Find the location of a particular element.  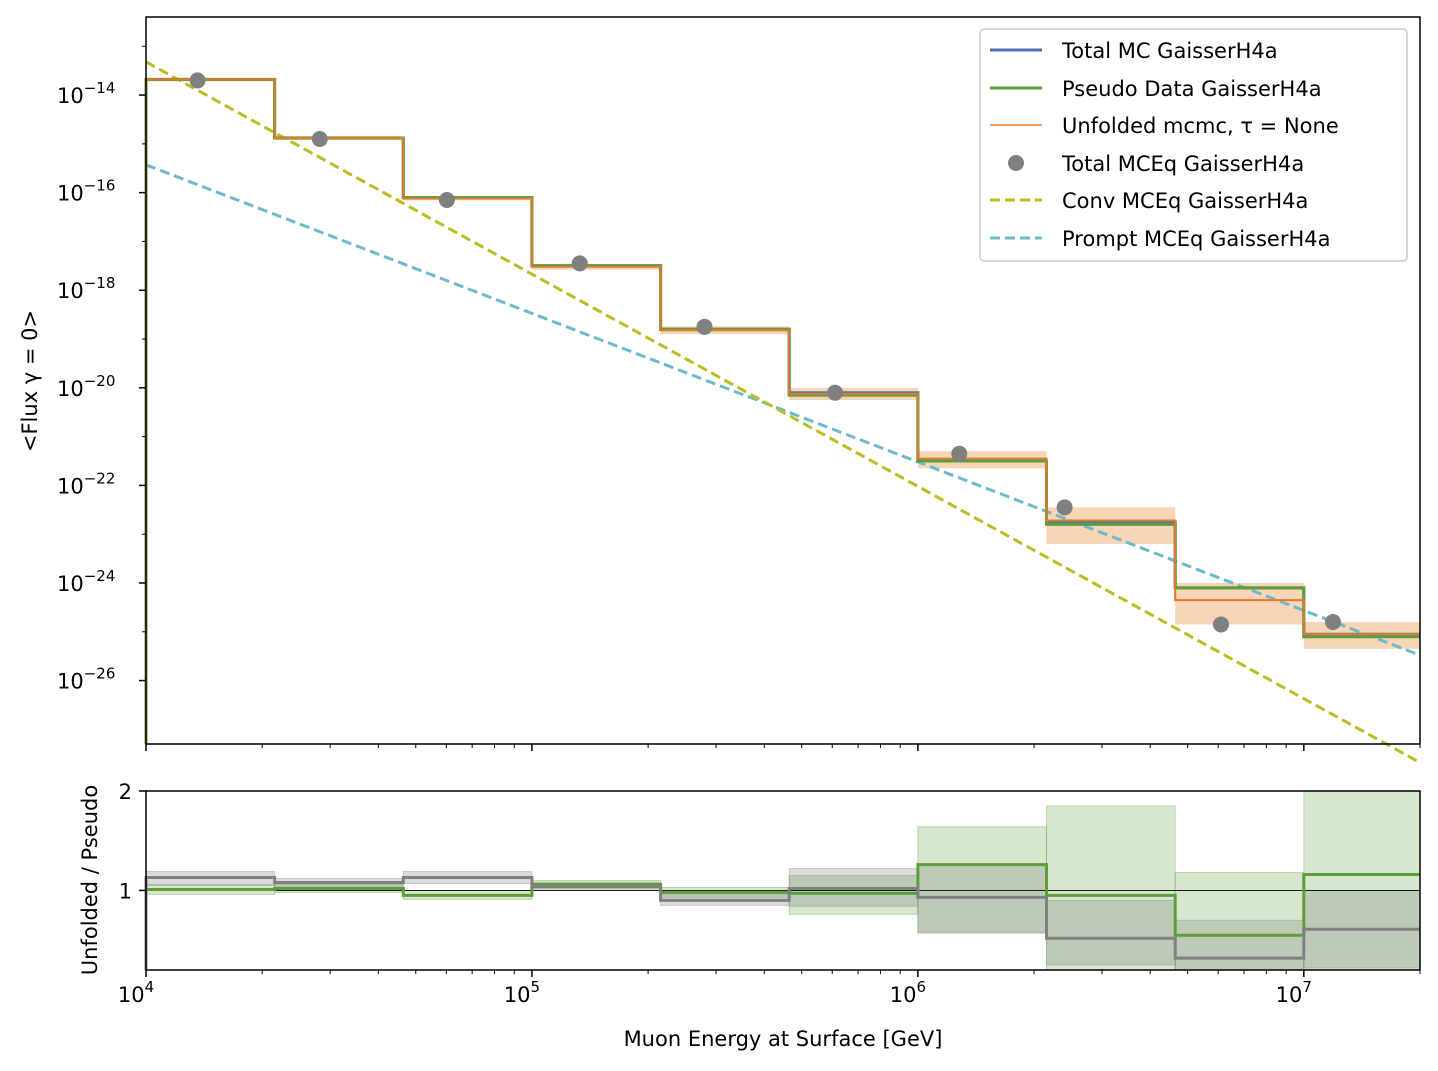

legend-label-conv-mceq: Conv MCEq GaisserH4a is located at coordinates (1185, 201).